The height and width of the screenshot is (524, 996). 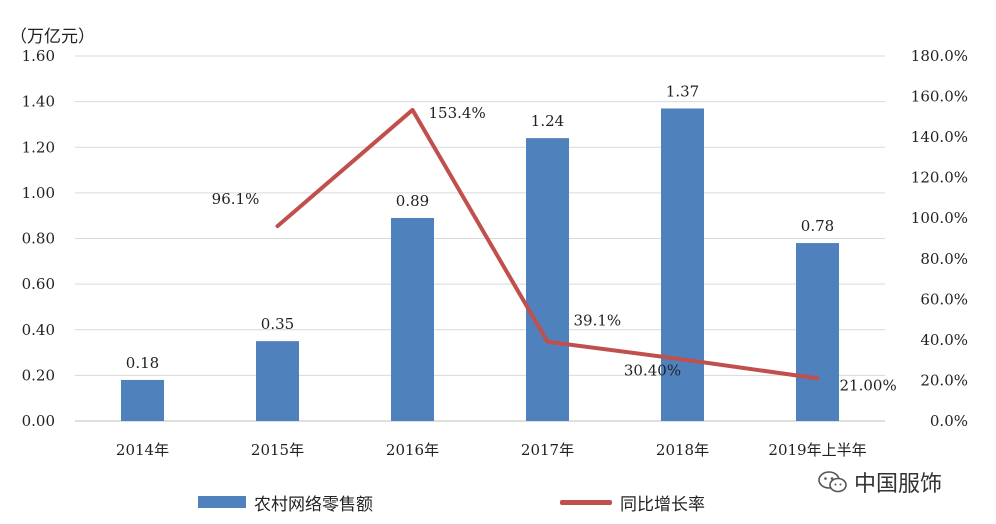 I want to click on y-axis-unit-label: （万亿元）, so click(x=52, y=37).